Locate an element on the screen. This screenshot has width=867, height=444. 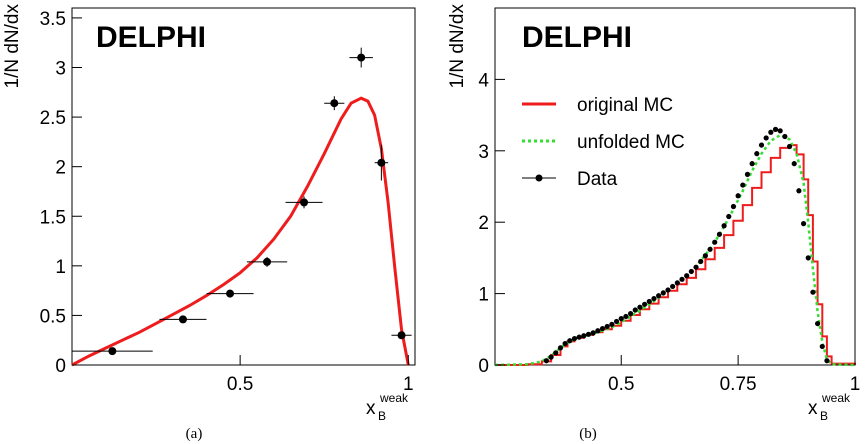
panel-a-x-tick-label: 0.5 is located at coordinates (240, 384).